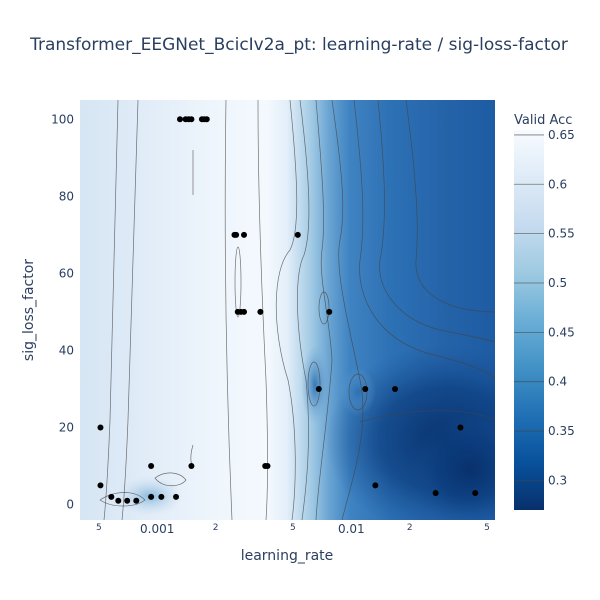 The image size is (600, 600). I want to click on x-tick-label: 0.001, so click(157, 529).